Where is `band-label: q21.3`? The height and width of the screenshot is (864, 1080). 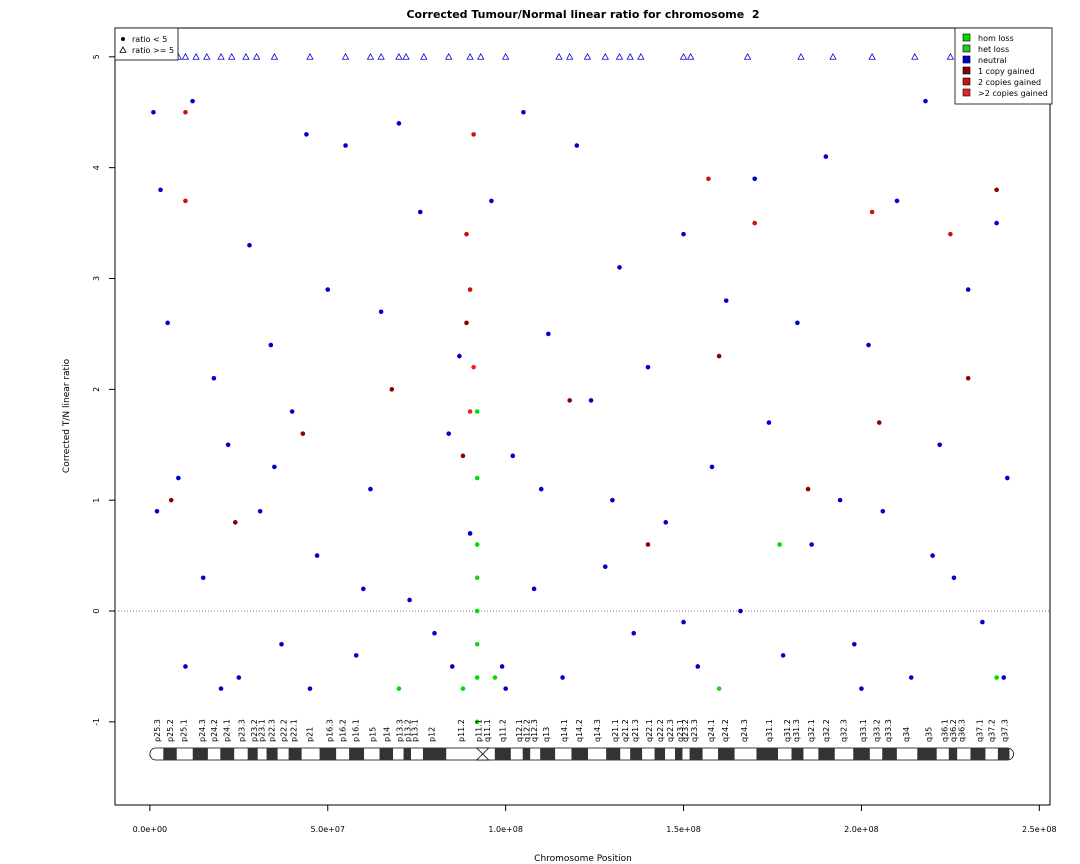 band-label: q21.3 is located at coordinates (635, 730).